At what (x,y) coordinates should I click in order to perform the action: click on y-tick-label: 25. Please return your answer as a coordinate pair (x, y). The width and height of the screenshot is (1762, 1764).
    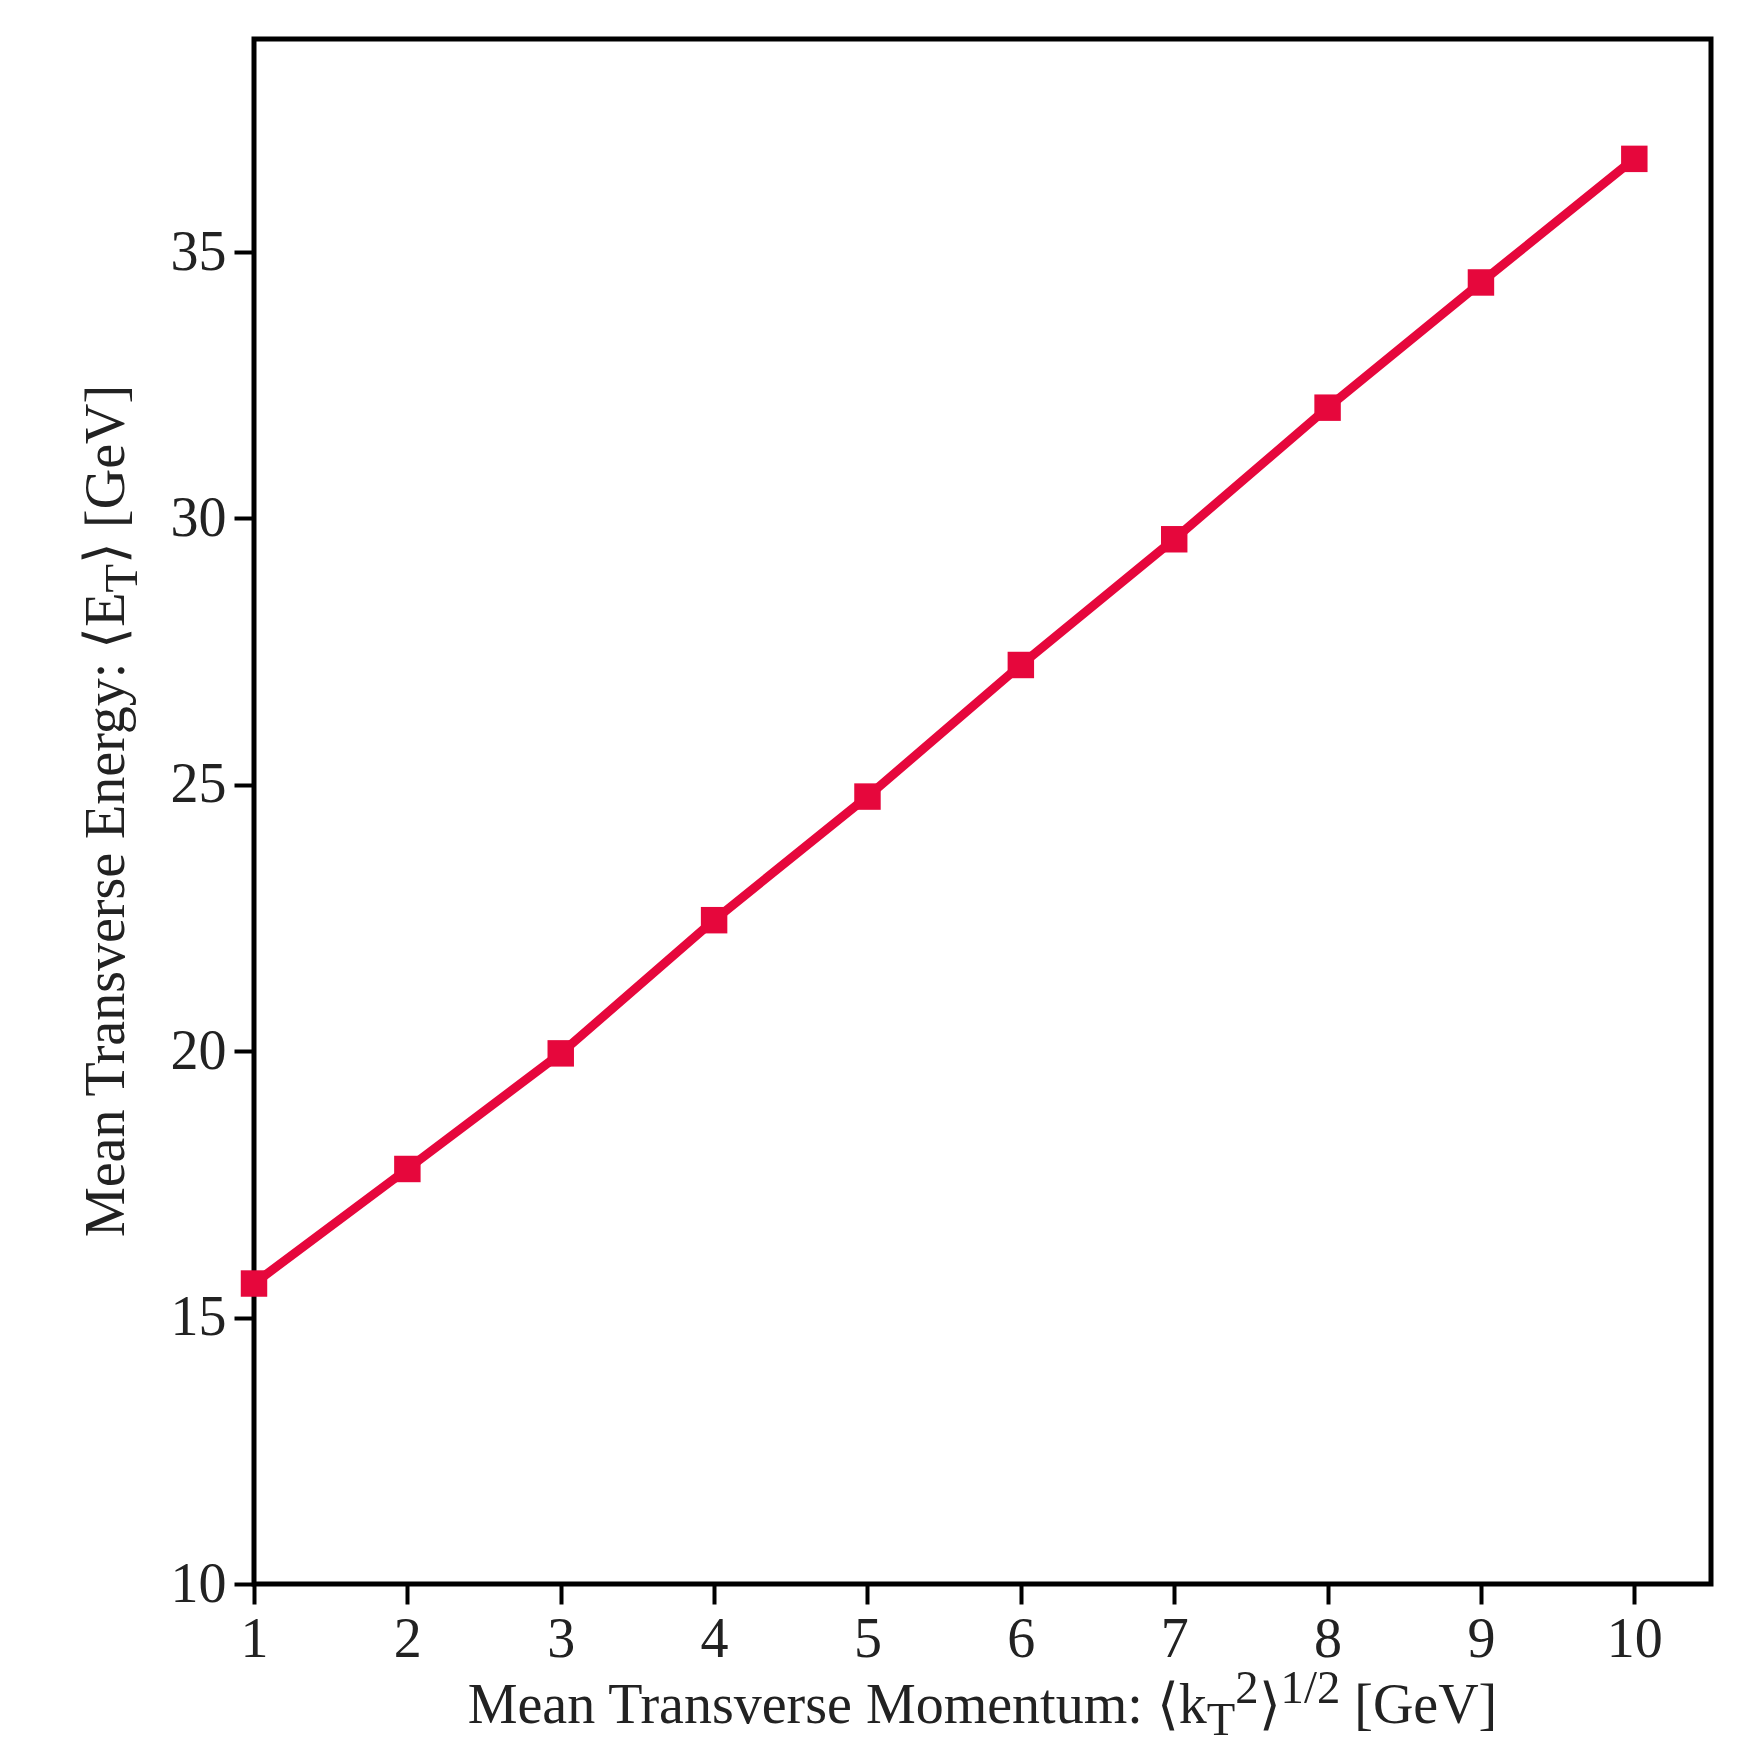
    Looking at the image, I should click on (198, 783).